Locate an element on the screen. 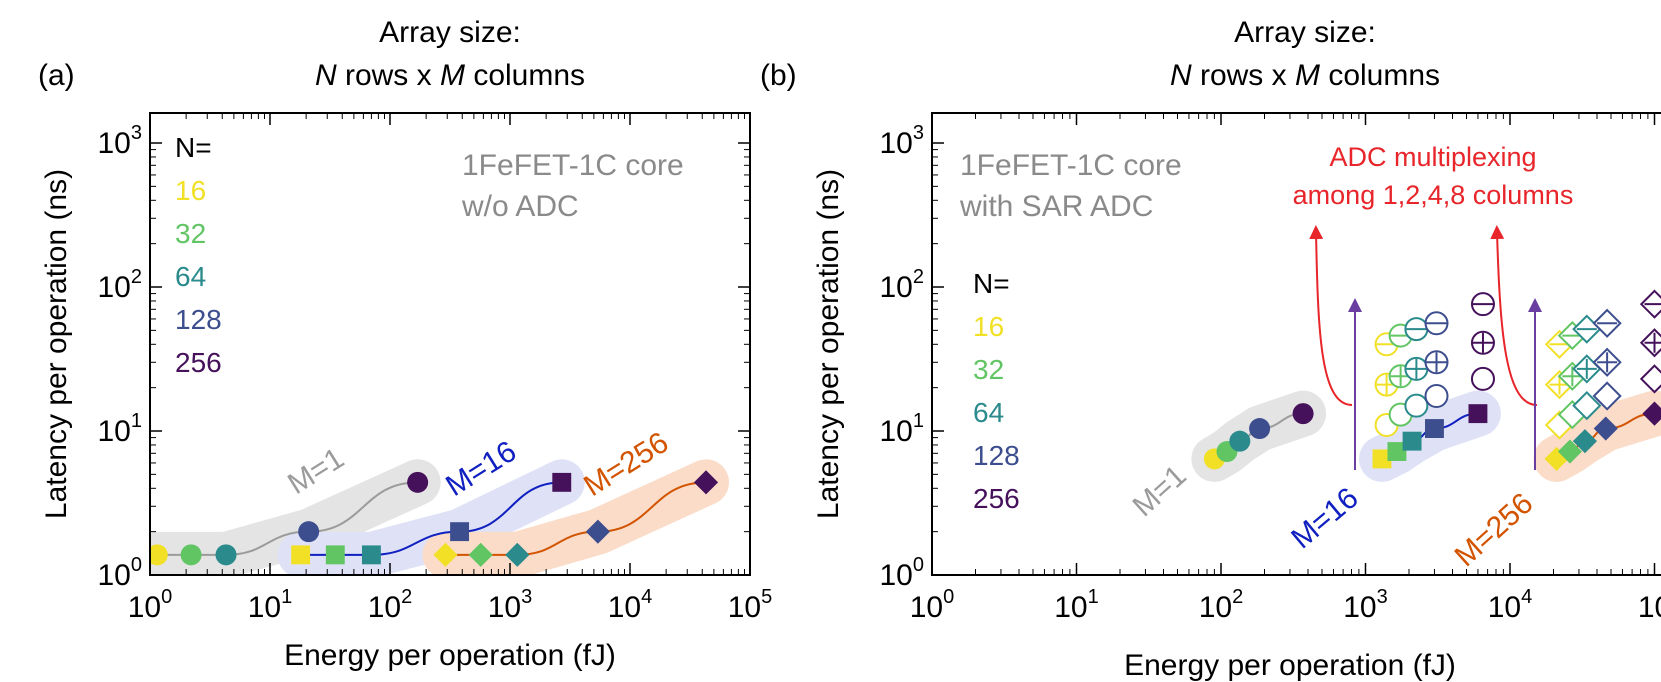 This screenshot has height=682, width=1661. panel-a-label: (a) is located at coordinates (56, 75).